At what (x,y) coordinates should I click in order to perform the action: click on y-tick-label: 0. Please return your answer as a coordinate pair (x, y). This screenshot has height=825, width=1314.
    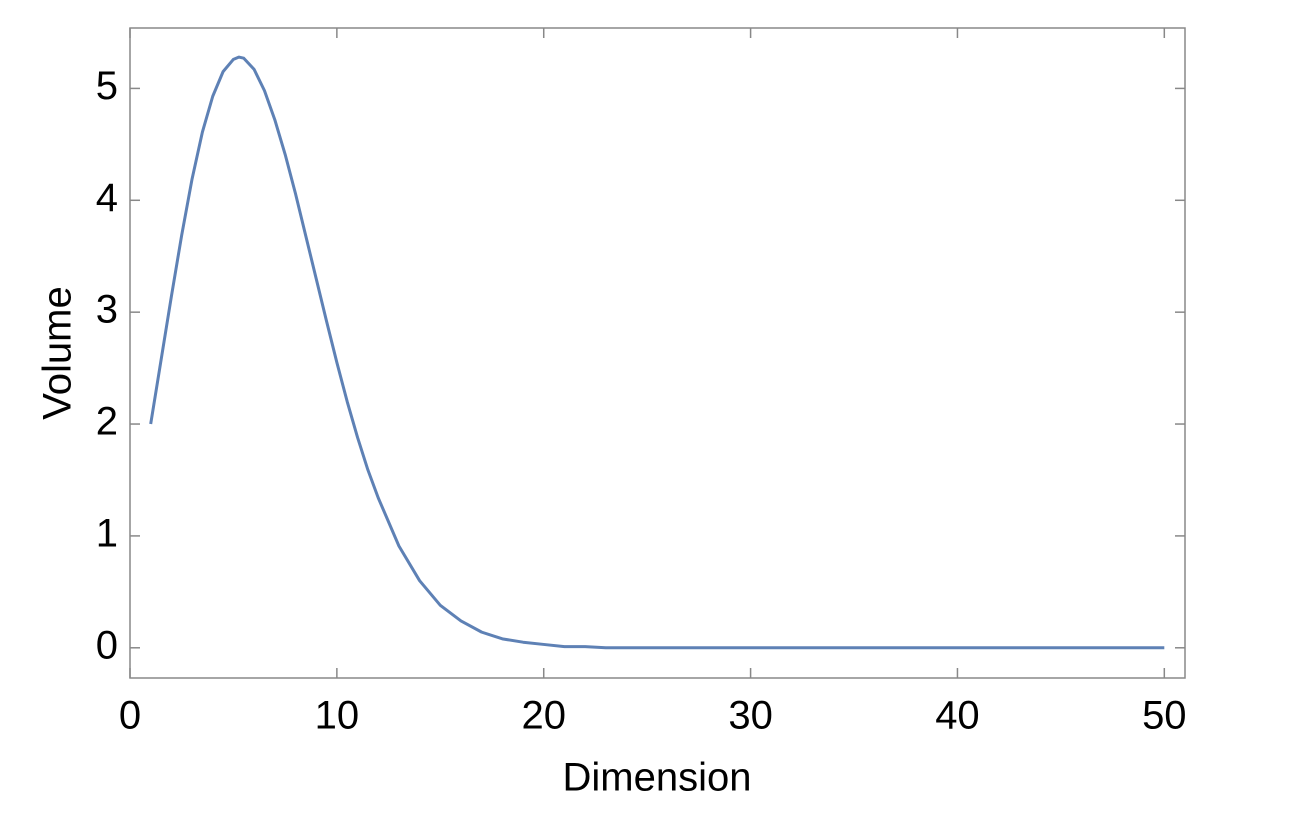
    Looking at the image, I should click on (107, 645).